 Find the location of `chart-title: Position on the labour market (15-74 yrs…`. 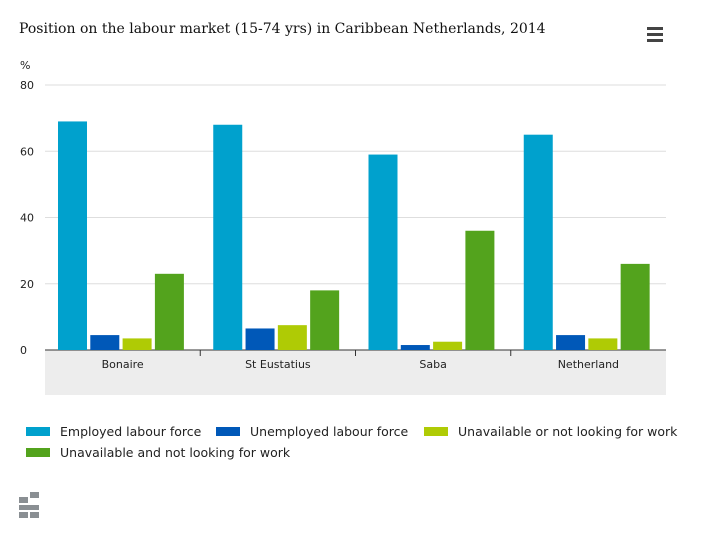

chart-title: Position on the labour market (15-74 yrs… is located at coordinates (282, 29).